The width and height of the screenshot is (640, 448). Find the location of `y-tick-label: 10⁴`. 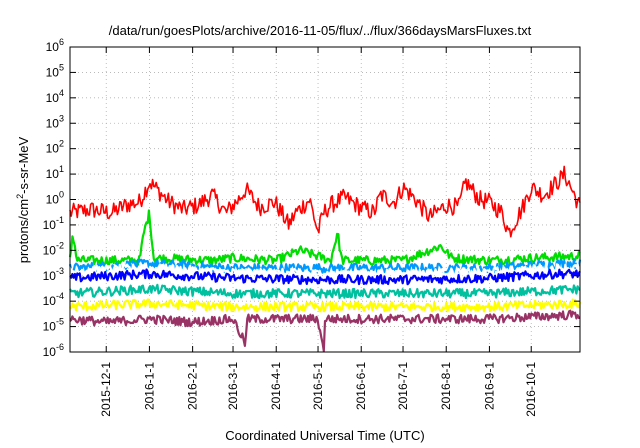

y-tick-label: 10⁴ is located at coordinates (55, 96).